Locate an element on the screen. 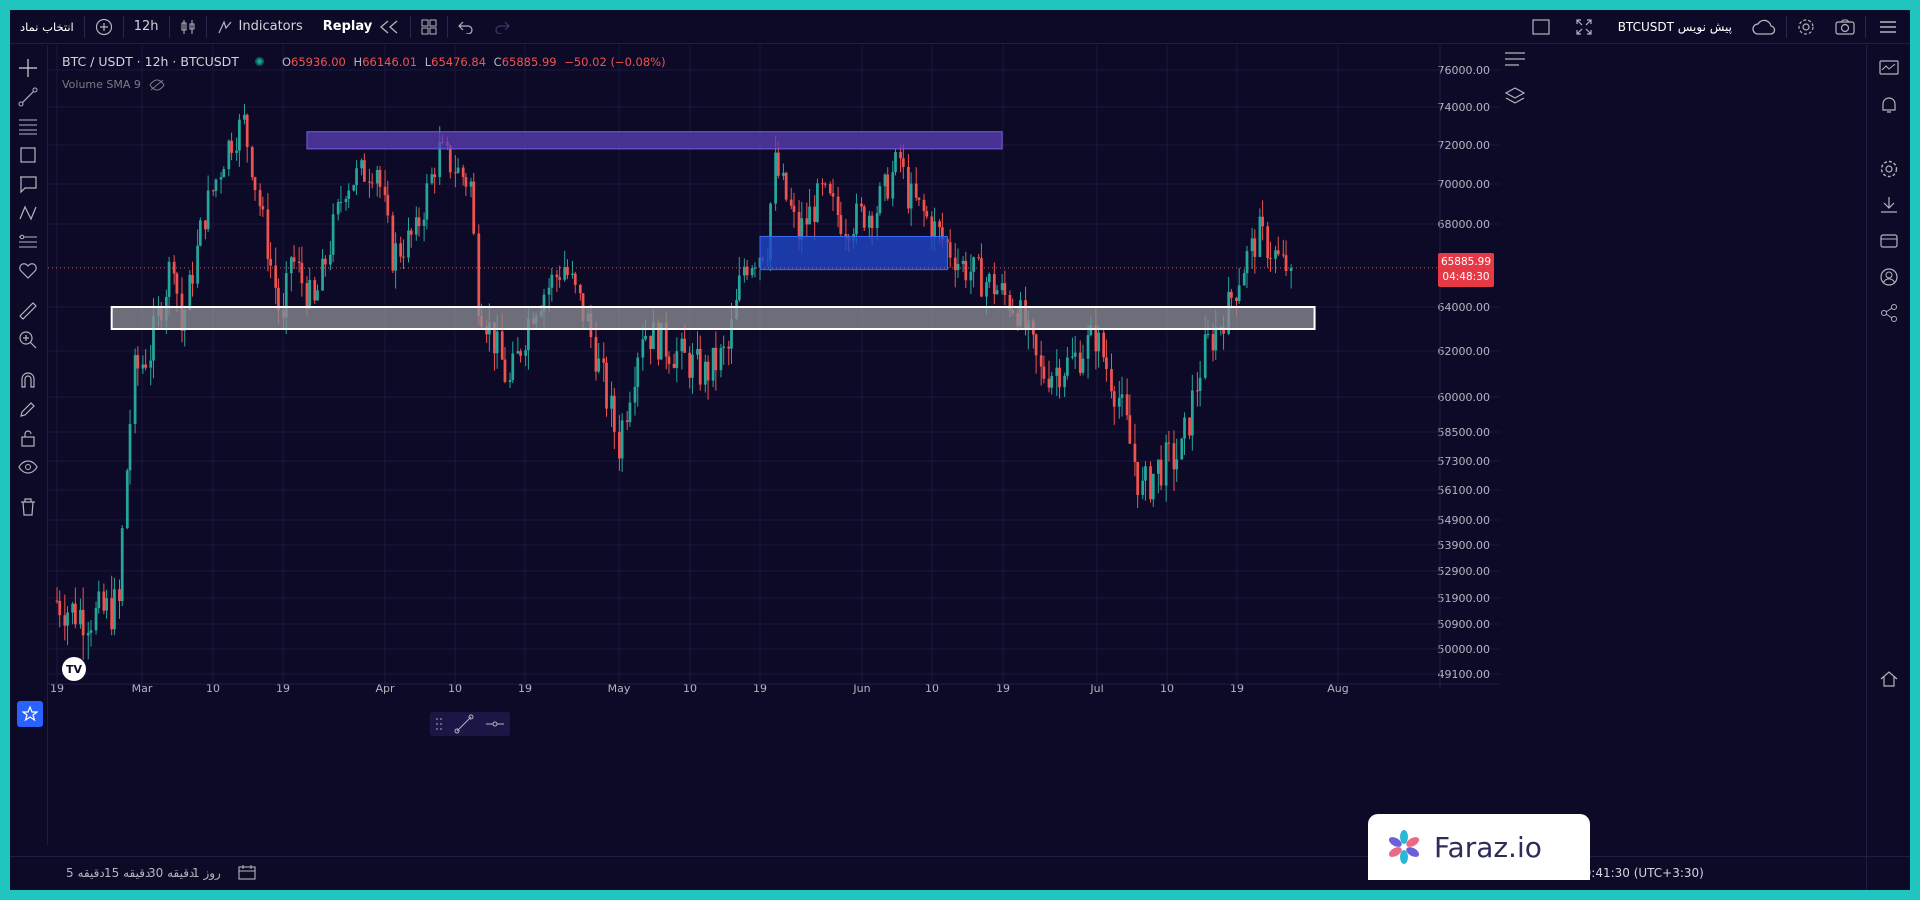 The width and height of the screenshot is (1920, 900). fib-lines-icon is located at coordinates (28, 127).